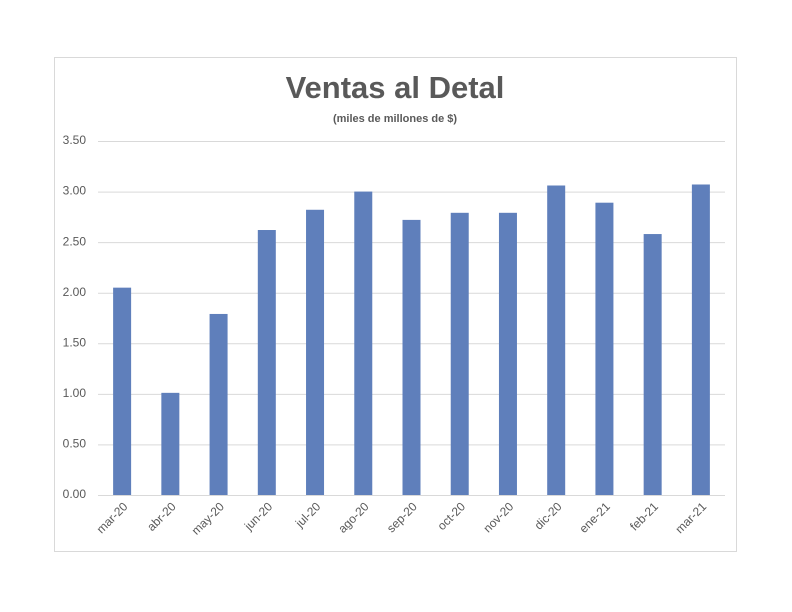 The height and width of the screenshot is (612, 792). What do you see at coordinates (75, 444) in the screenshot?
I see `y-tick-label: 0.50` at bounding box center [75, 444].